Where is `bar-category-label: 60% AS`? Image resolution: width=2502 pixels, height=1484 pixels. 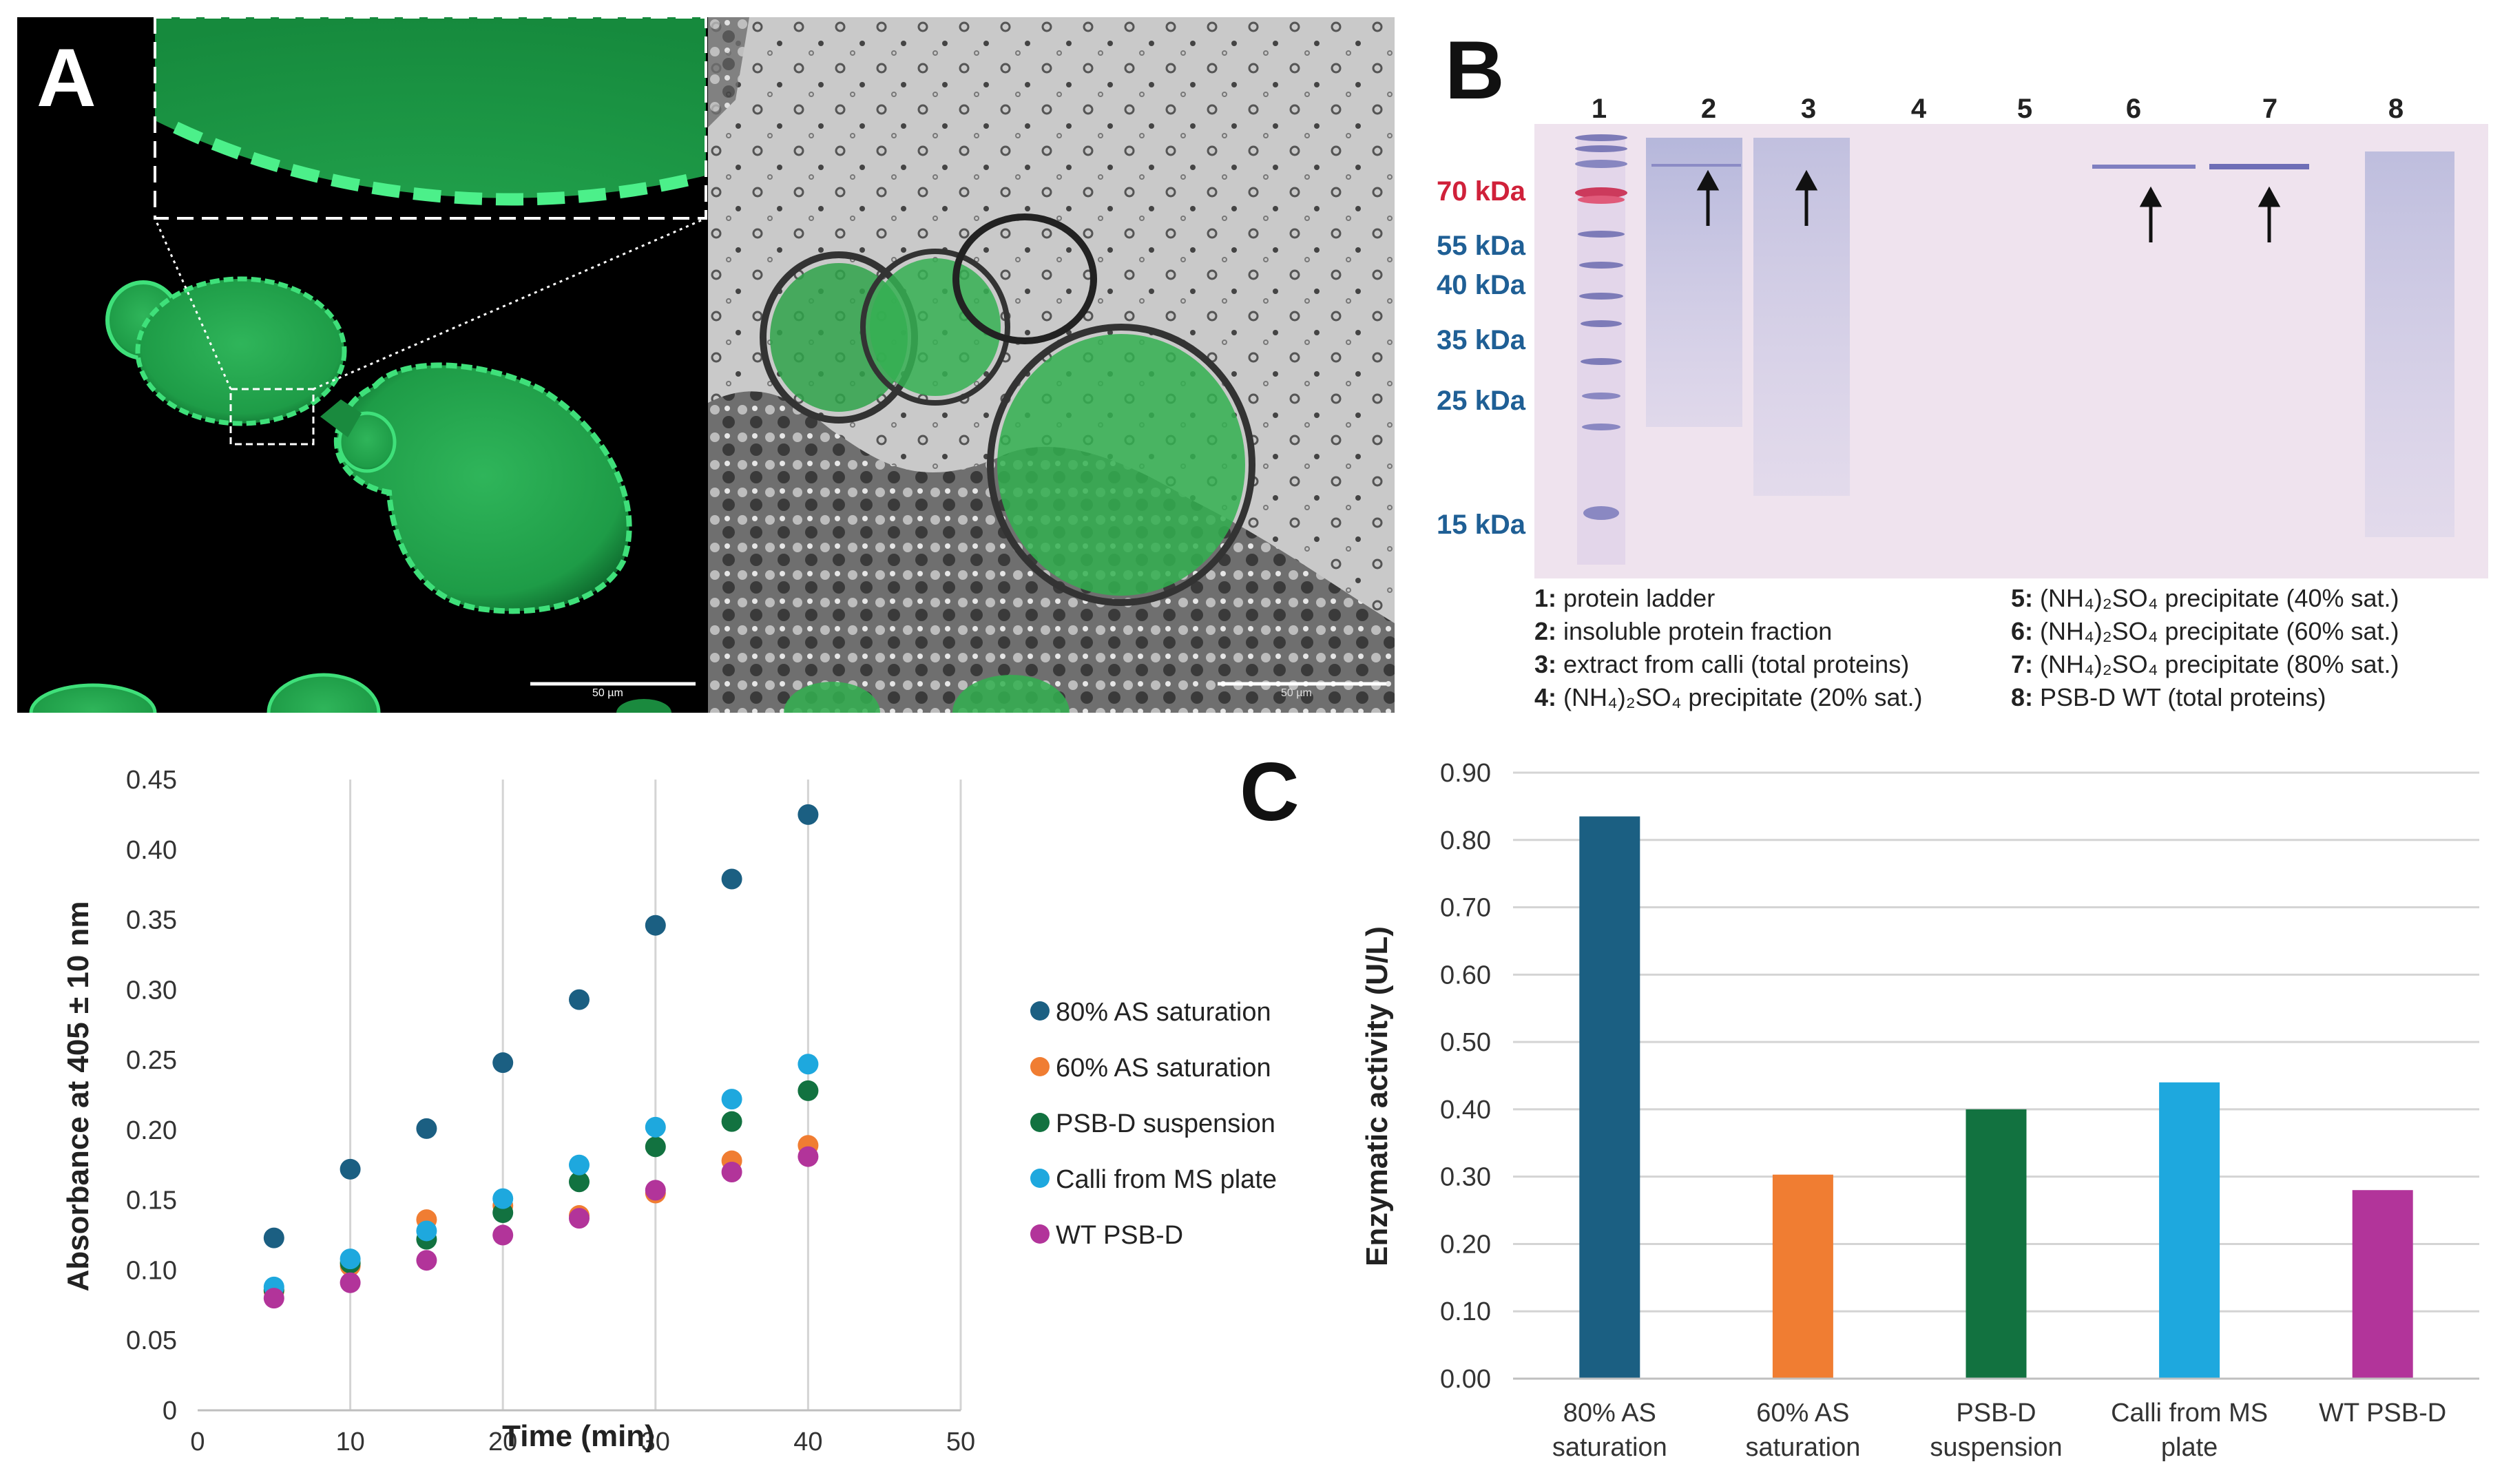 bar-category-label: 60% AS is located at coordinates (1802, 1414).